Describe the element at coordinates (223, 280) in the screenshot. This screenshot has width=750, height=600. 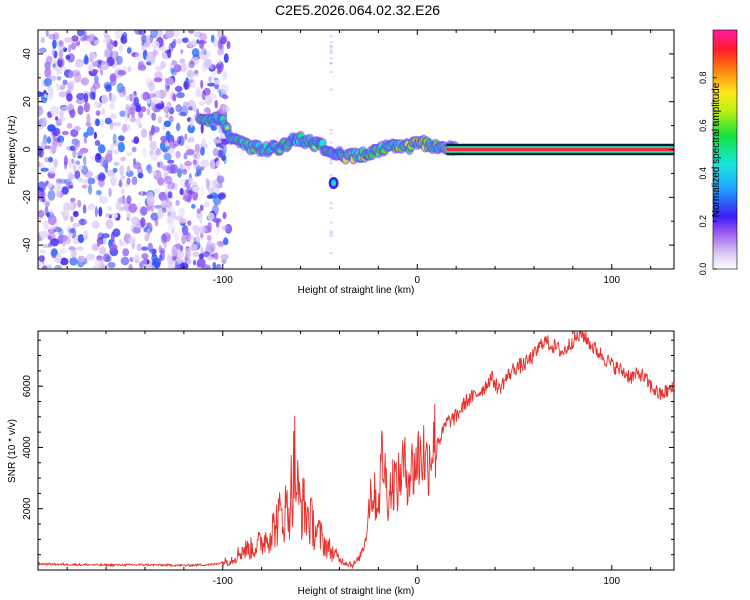
I see `spec-xtick-label: -100` at that location.